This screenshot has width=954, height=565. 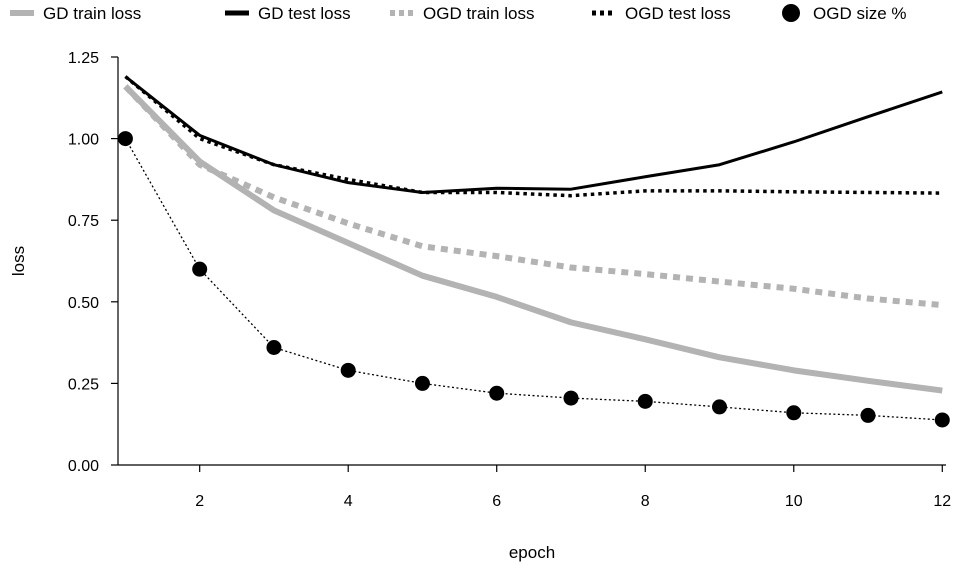 What do you see at coordinates (496, 501) in the screenshot?
I see `x-tick-label: 6` at bounding box center [496, 501].